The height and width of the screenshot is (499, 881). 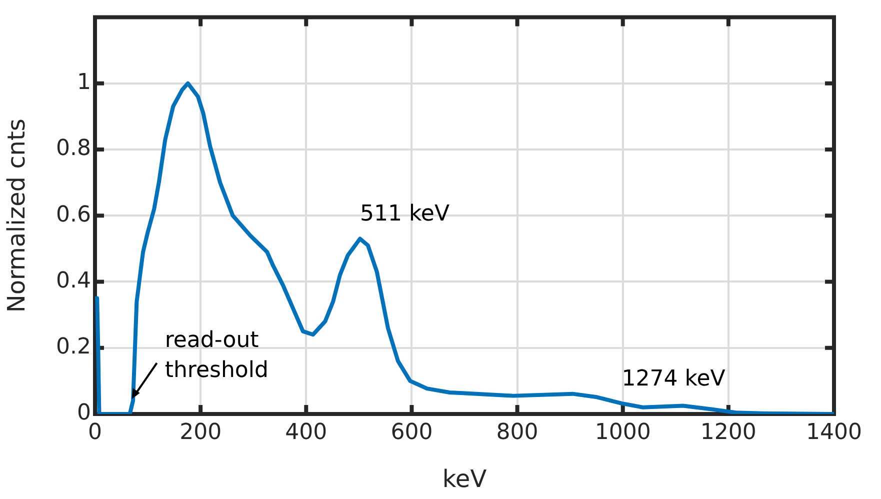 What do you see at coordinates (73, 281) in the screenshot?
I see `y-tick-label: 0.4` at bounding box center [73, 281].